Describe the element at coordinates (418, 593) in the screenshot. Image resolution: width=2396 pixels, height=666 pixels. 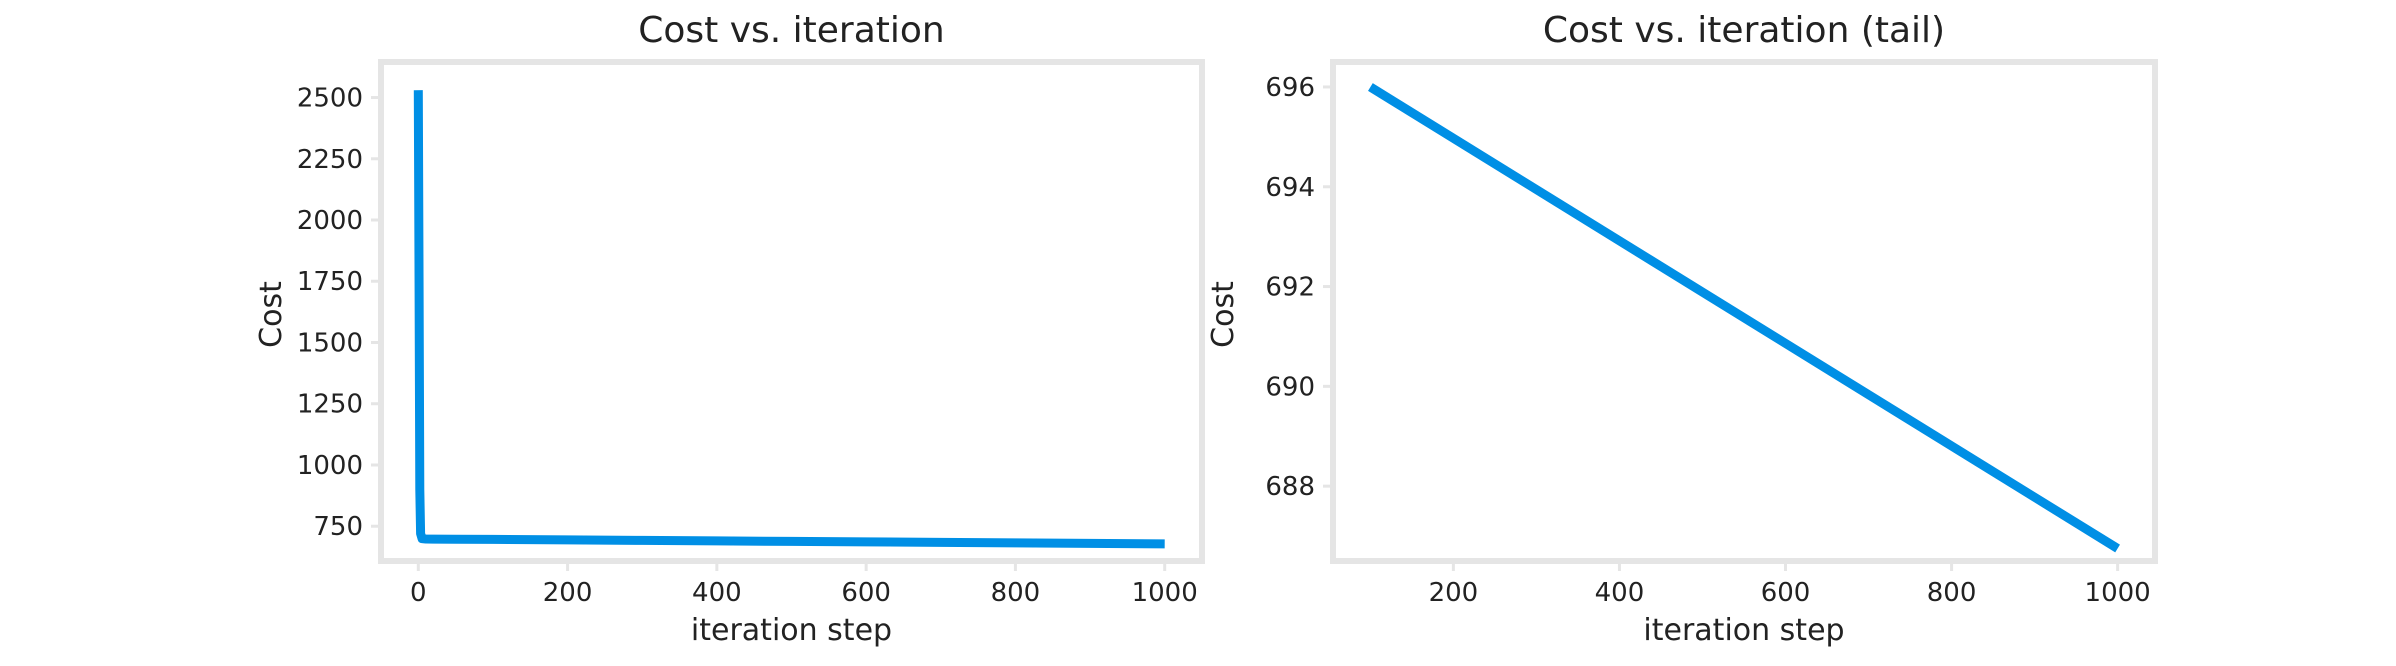
I see `x-tick-label: 0` at that location.